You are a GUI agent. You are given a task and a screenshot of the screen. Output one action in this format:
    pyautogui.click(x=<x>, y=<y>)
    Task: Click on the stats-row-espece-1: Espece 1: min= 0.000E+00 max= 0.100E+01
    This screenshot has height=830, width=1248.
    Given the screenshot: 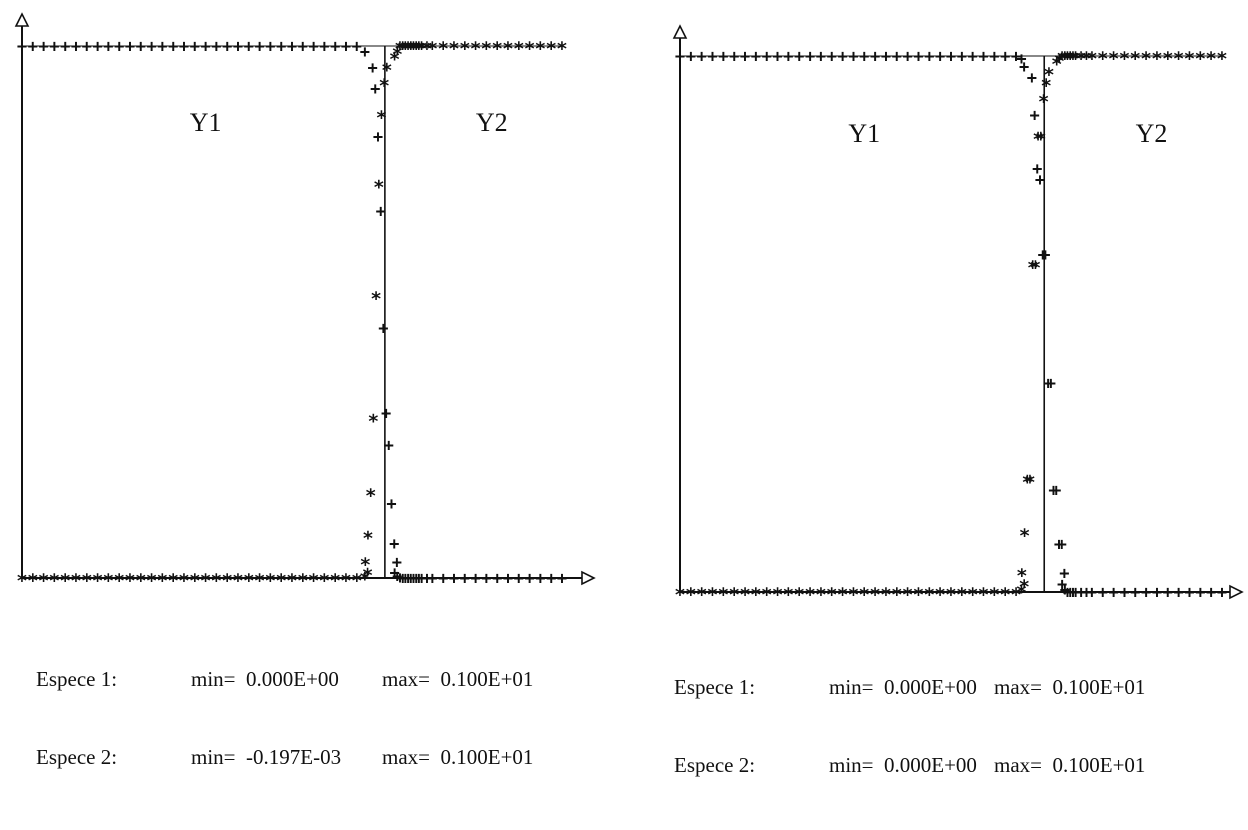 What is the action you would take?
    pyautogui.click(x=284, y=679)
    